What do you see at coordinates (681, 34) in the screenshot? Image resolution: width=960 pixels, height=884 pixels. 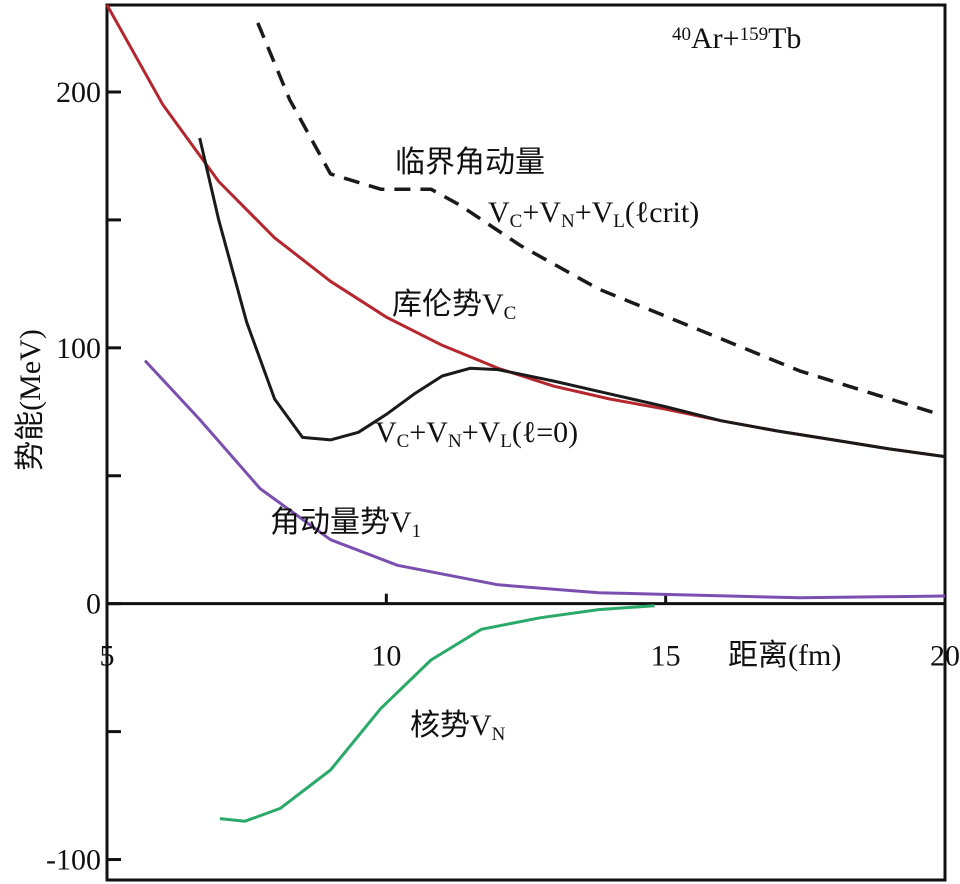 I see `annotation-part: 40` at bounding box center [681, 34].